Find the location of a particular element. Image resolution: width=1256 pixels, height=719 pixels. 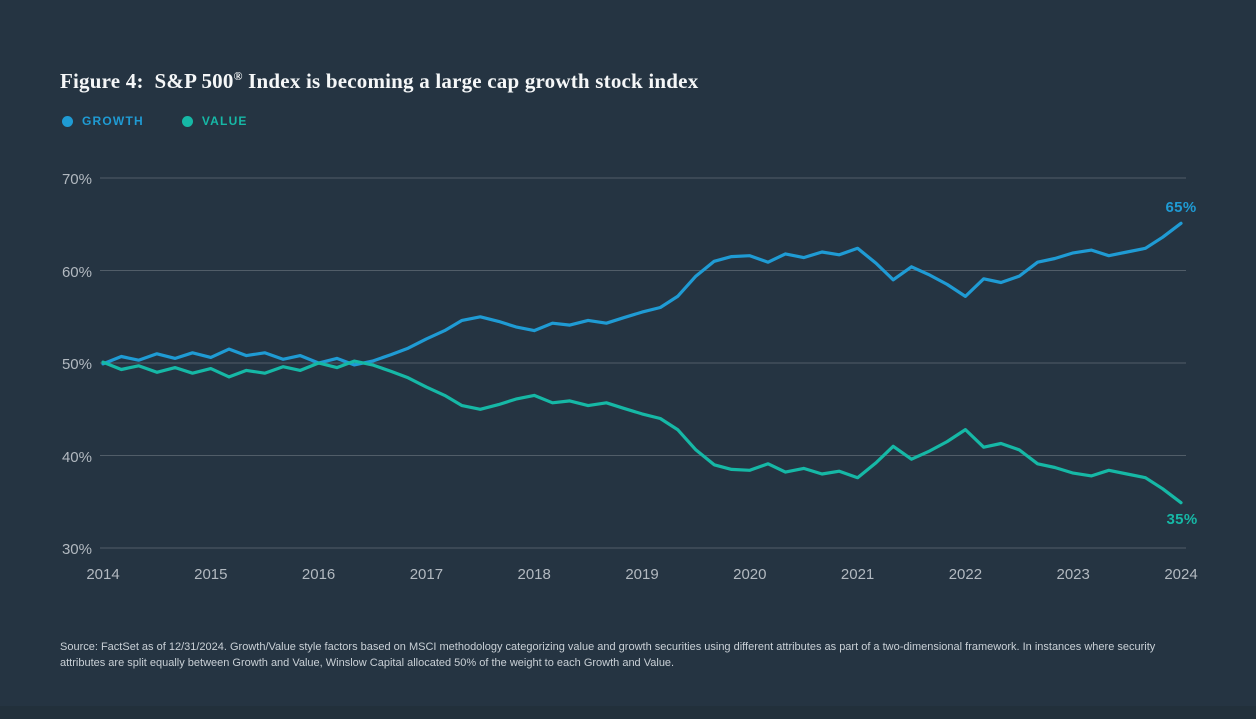

figure-label: Figure 4: is located at coordinates (107, 81).